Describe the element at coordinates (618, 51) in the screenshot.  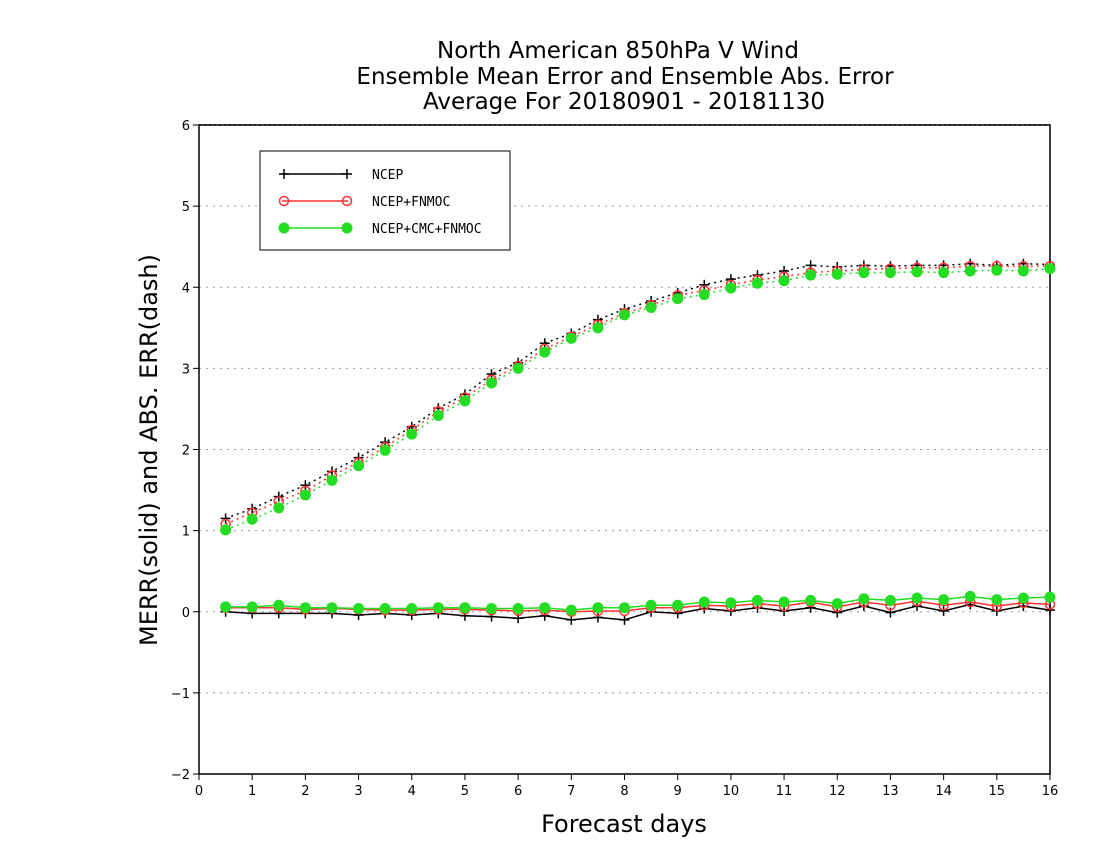
I see `title-line-1: North American 850hPa V Wind` at that location.